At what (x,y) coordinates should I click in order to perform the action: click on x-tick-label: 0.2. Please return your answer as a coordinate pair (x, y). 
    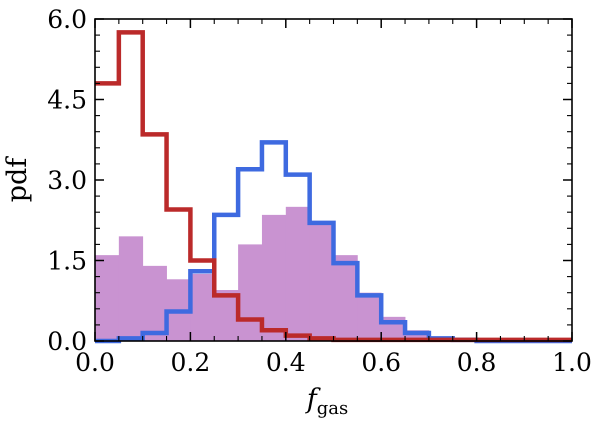
    Looking at the image, I should click on (191, 362).